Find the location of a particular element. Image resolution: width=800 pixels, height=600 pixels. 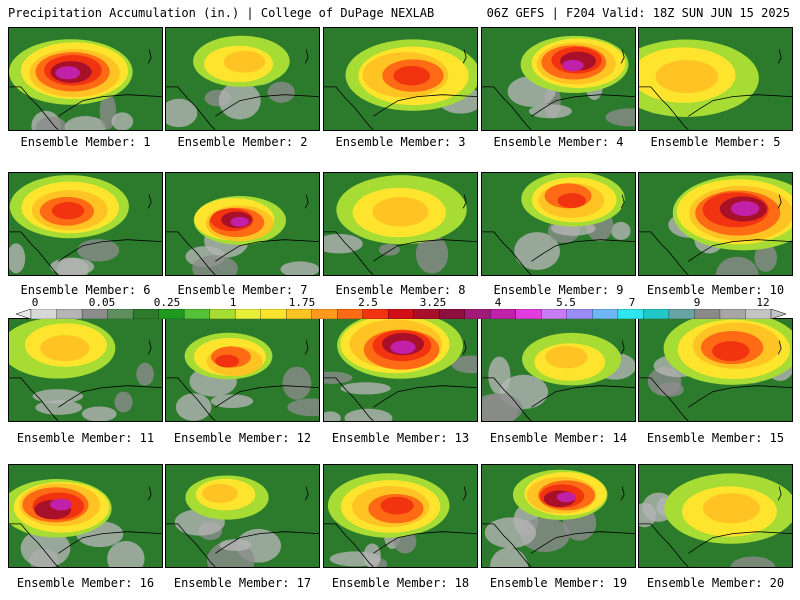

colorbar-tick-label: 9 is located at coordinates (697, 302).